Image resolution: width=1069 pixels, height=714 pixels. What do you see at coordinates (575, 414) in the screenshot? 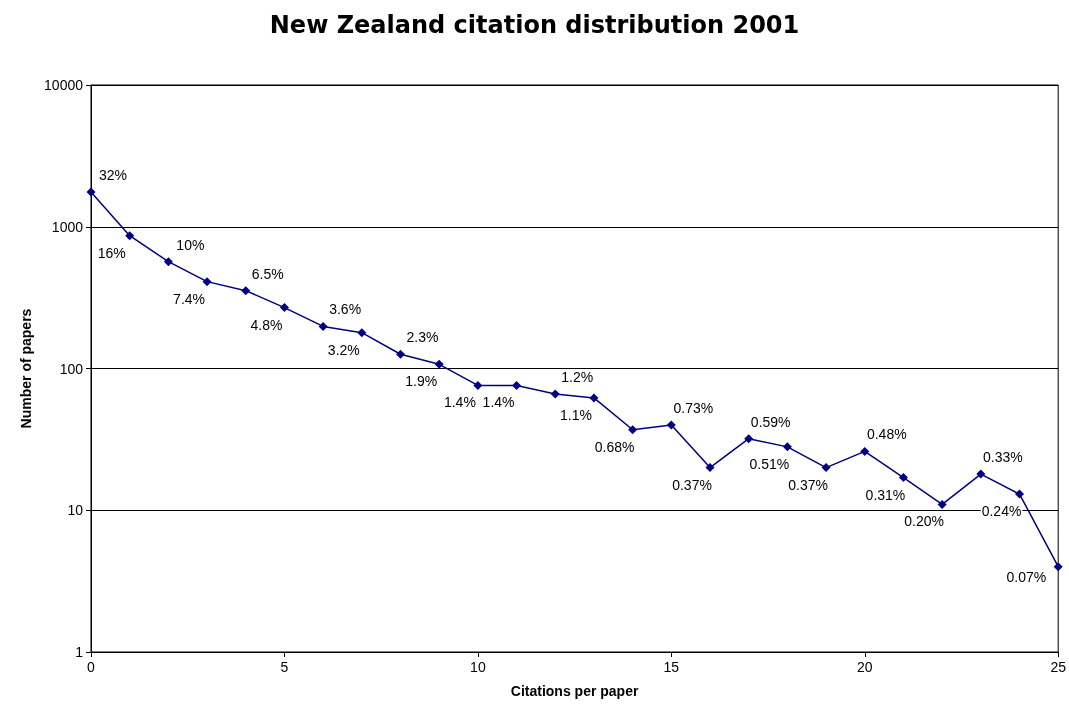
I see `annotation: 1.1%` at bounding box center [575, 414].